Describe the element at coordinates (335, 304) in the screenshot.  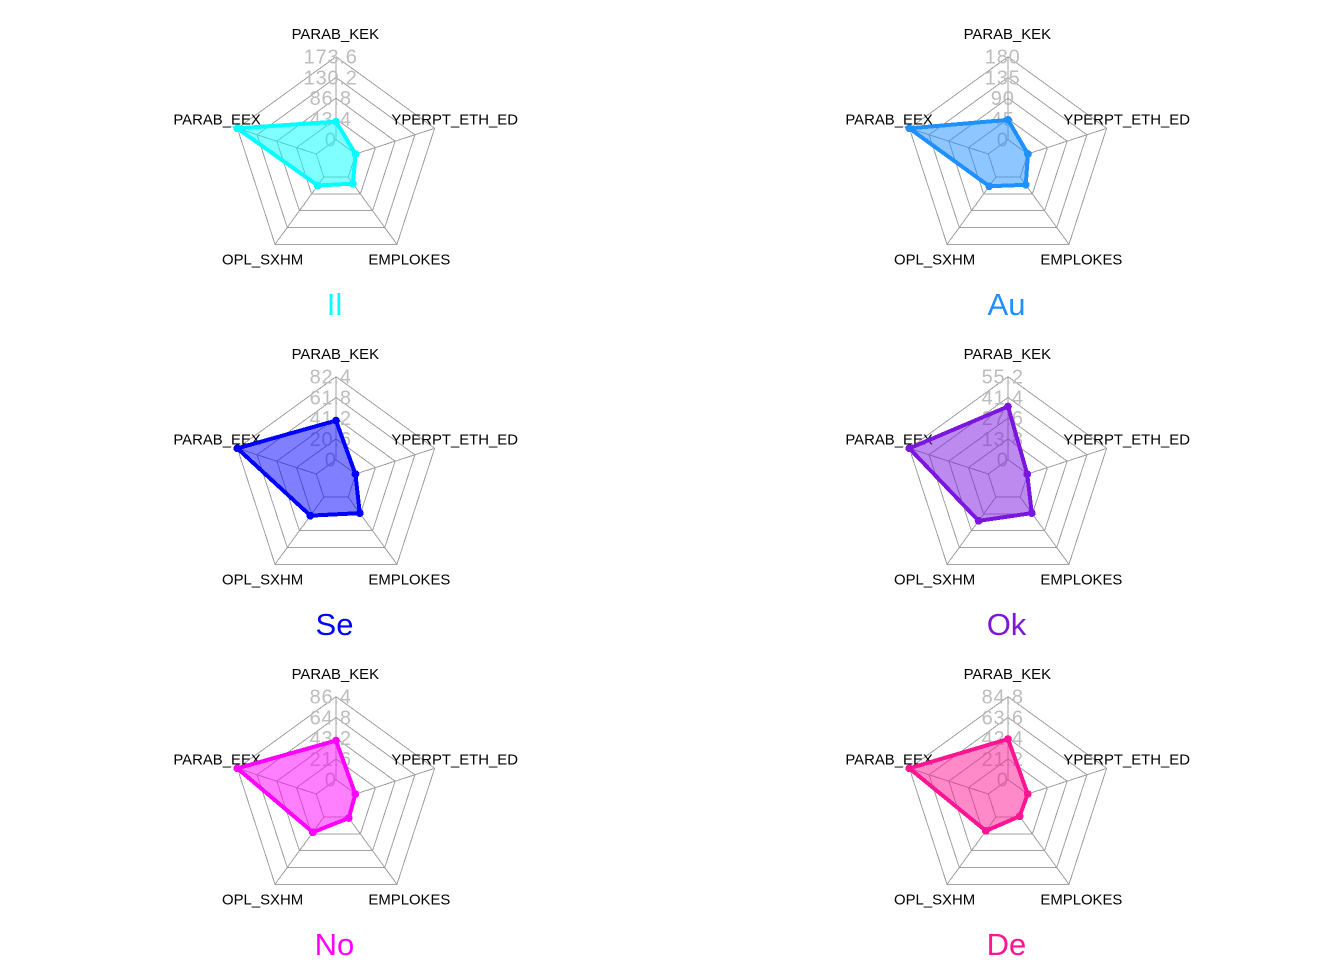
I see `svg-text: Il` at that location.